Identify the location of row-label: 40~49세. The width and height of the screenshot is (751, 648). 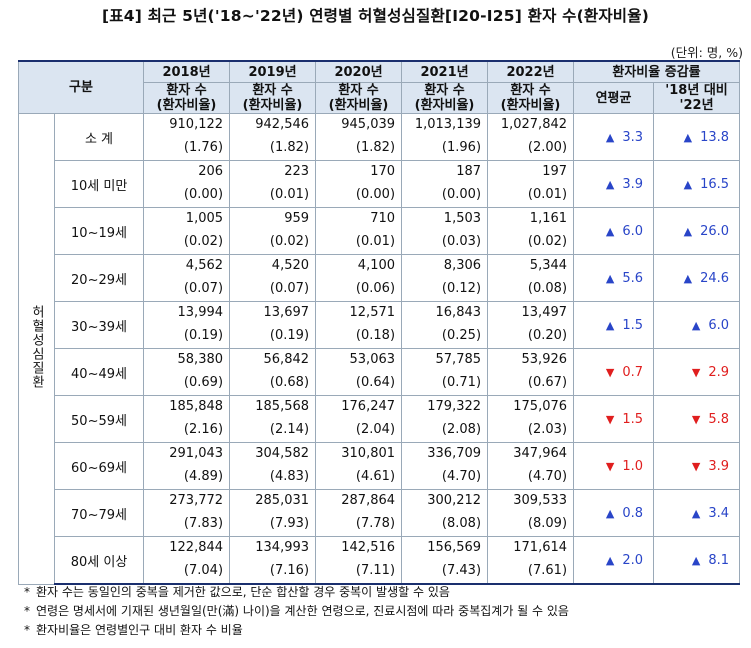
(99, 372).